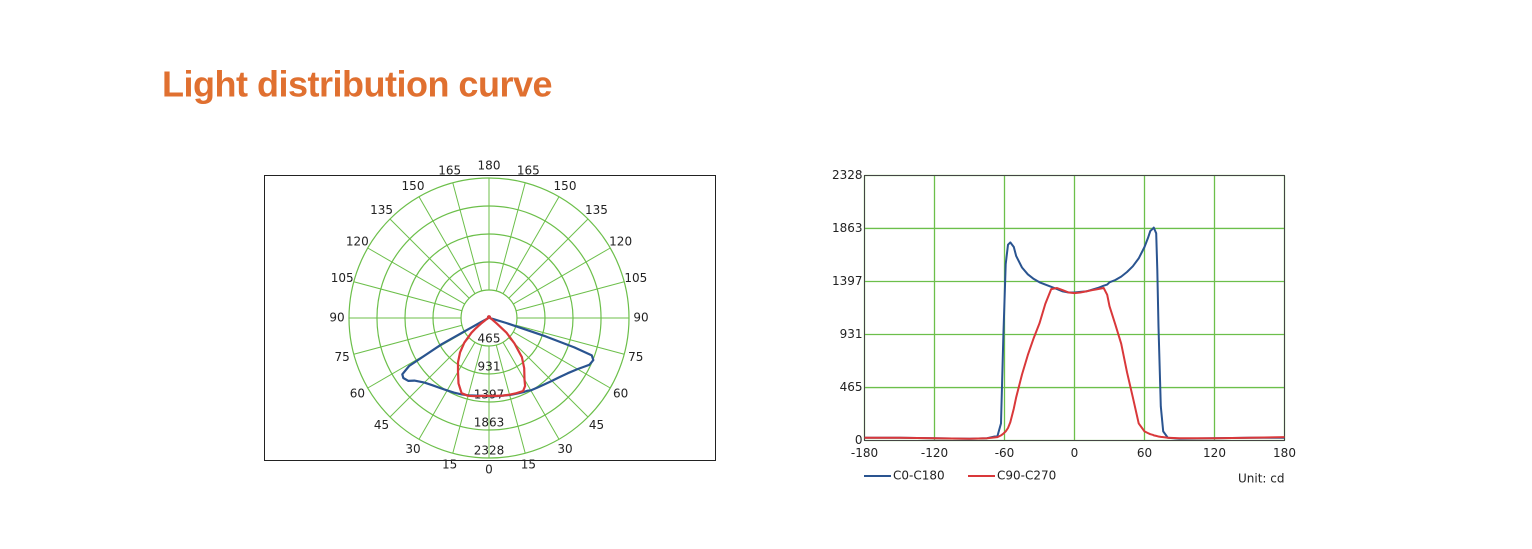 The width and height of the screenshot is (1532, 549). I want to click on angle-tick-label: 180, so click(489, 166).